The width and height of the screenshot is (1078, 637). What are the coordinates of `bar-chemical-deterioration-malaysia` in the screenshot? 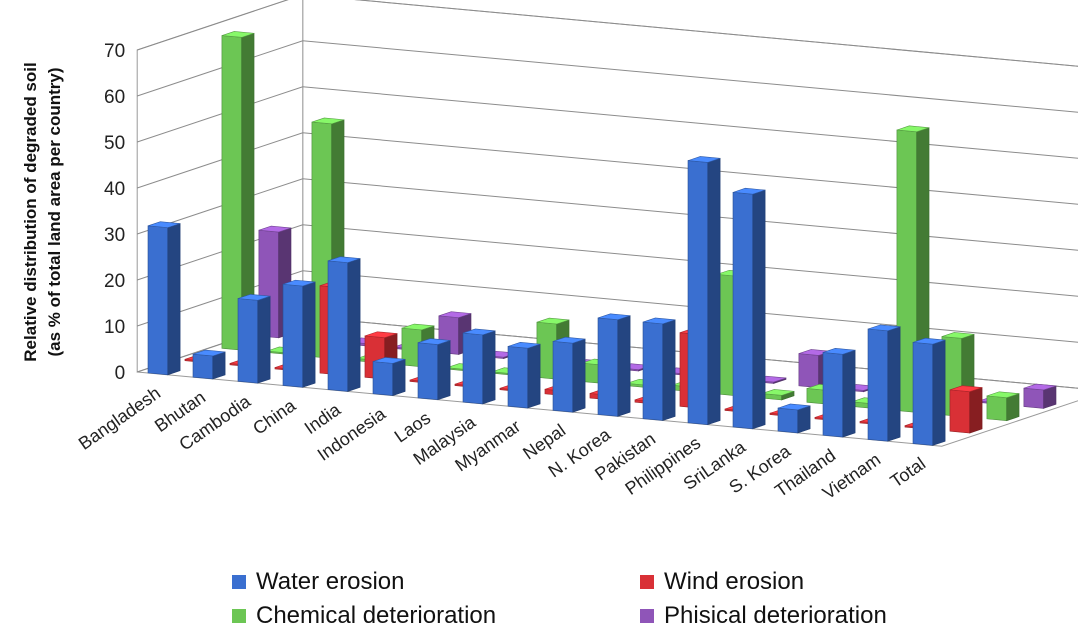 It's located at (553, 348).